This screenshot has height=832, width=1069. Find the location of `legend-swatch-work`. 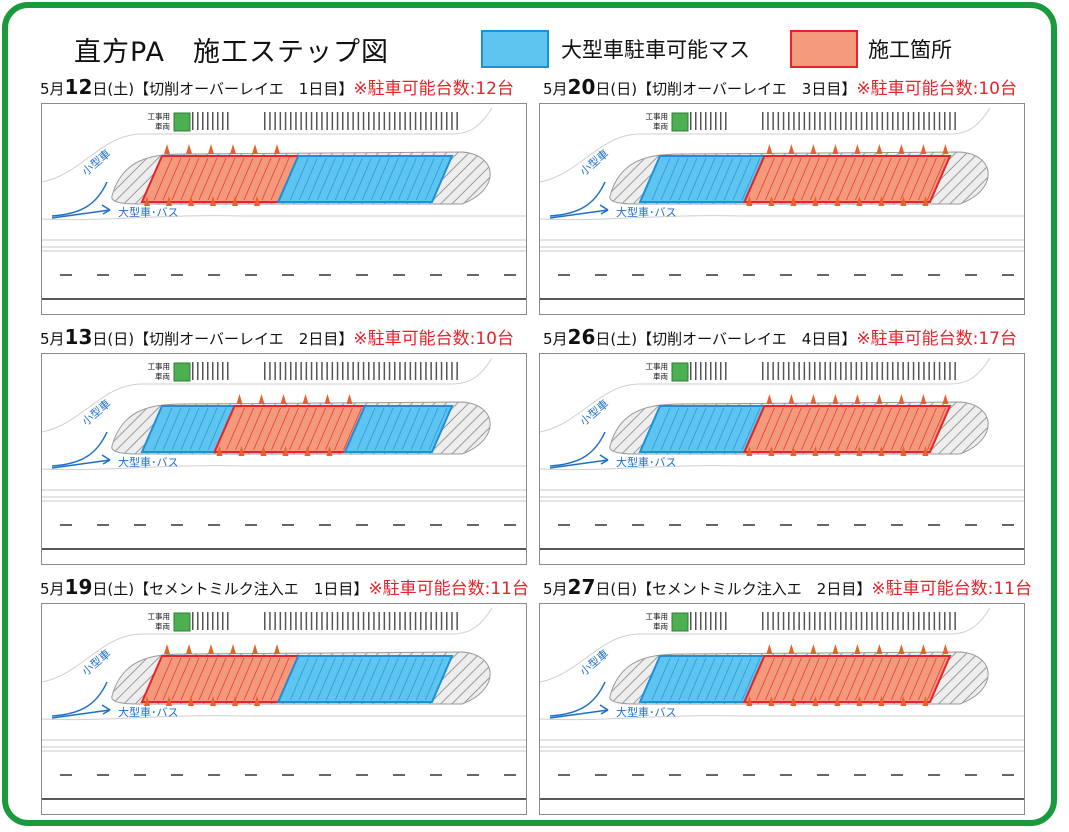

legend-swatch-work is located at coordinates (824, 49).